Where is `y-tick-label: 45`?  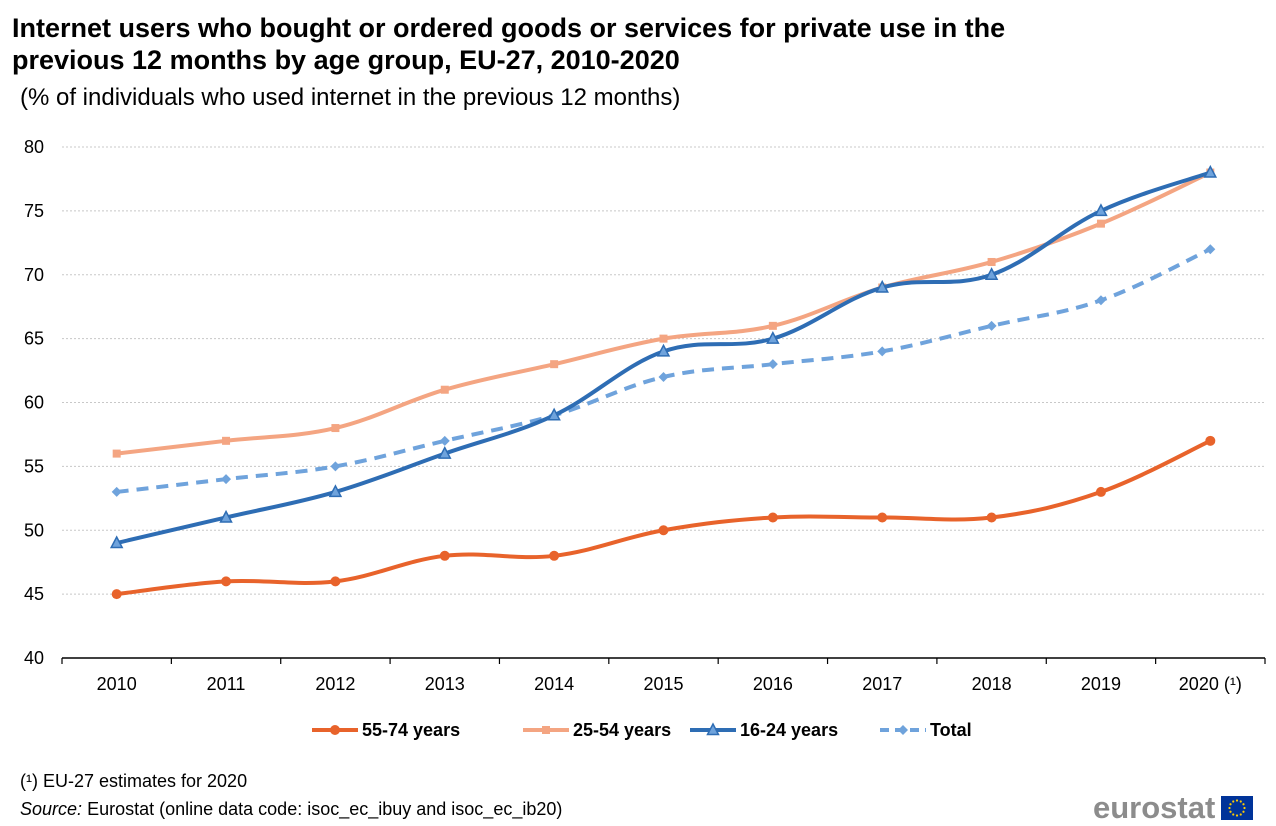
y-tick-label: 45 is located at coordinates (34, 594).